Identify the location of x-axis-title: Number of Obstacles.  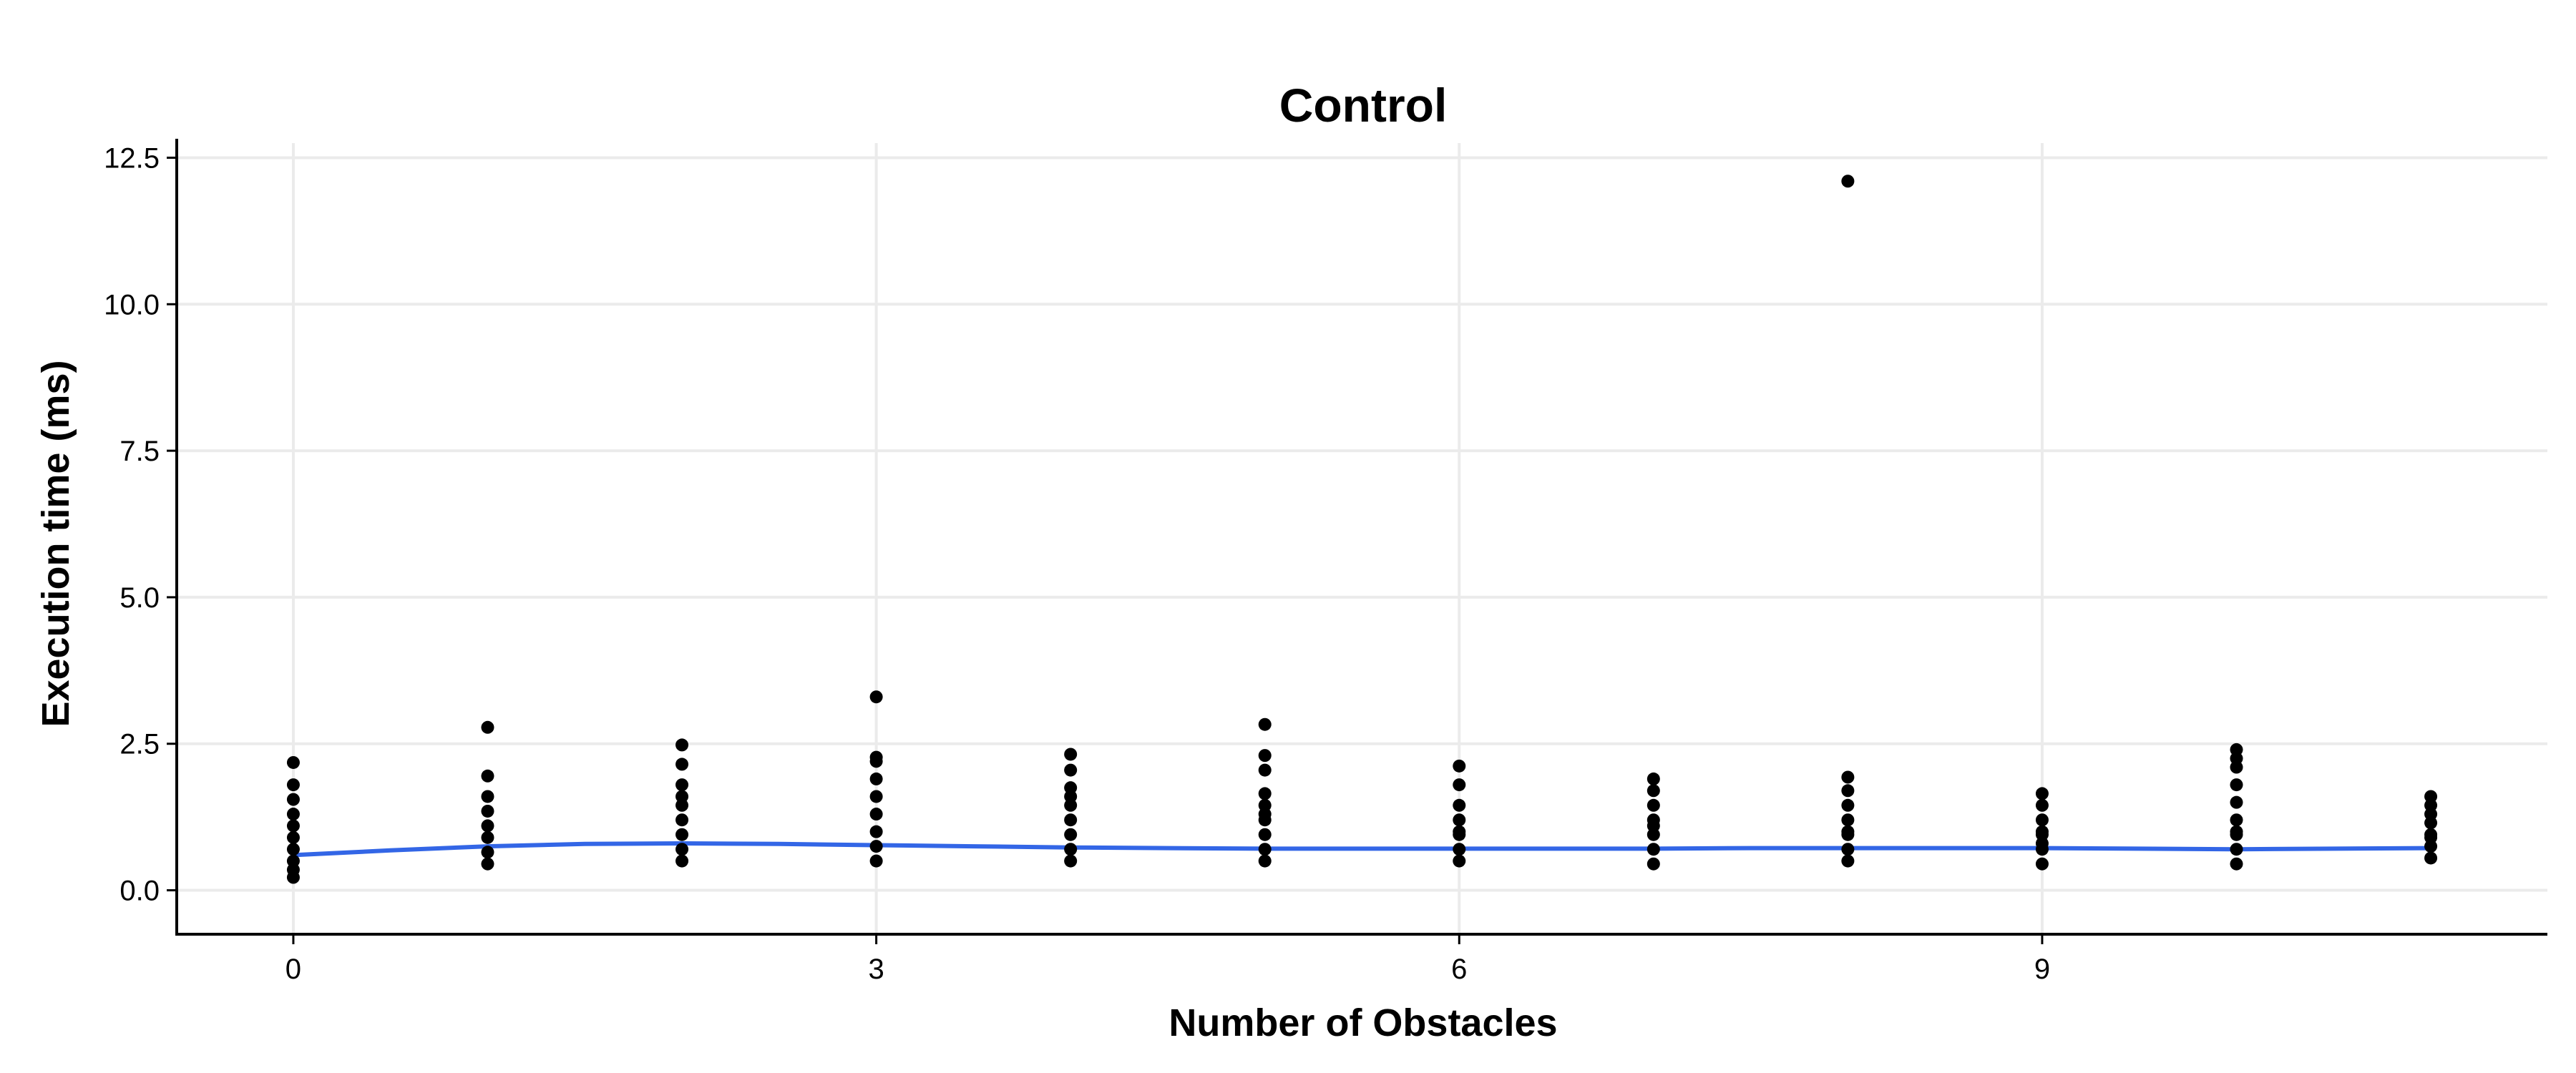
(1363, 1022).